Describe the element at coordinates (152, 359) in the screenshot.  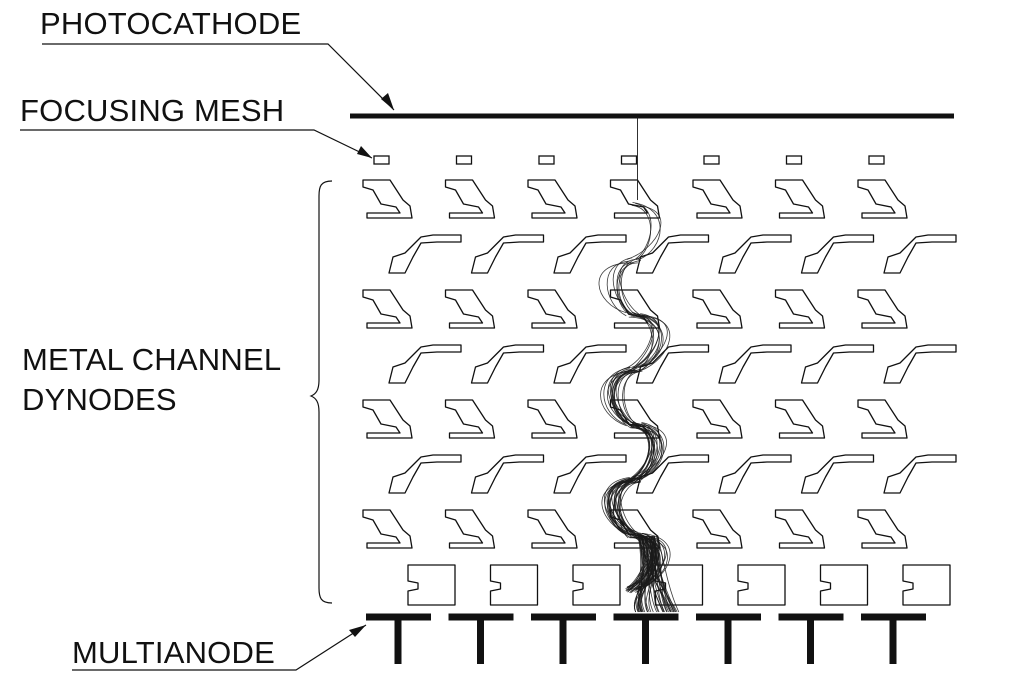
I see `dynodes-label-line-1: METAL CHANNEL` at that location.